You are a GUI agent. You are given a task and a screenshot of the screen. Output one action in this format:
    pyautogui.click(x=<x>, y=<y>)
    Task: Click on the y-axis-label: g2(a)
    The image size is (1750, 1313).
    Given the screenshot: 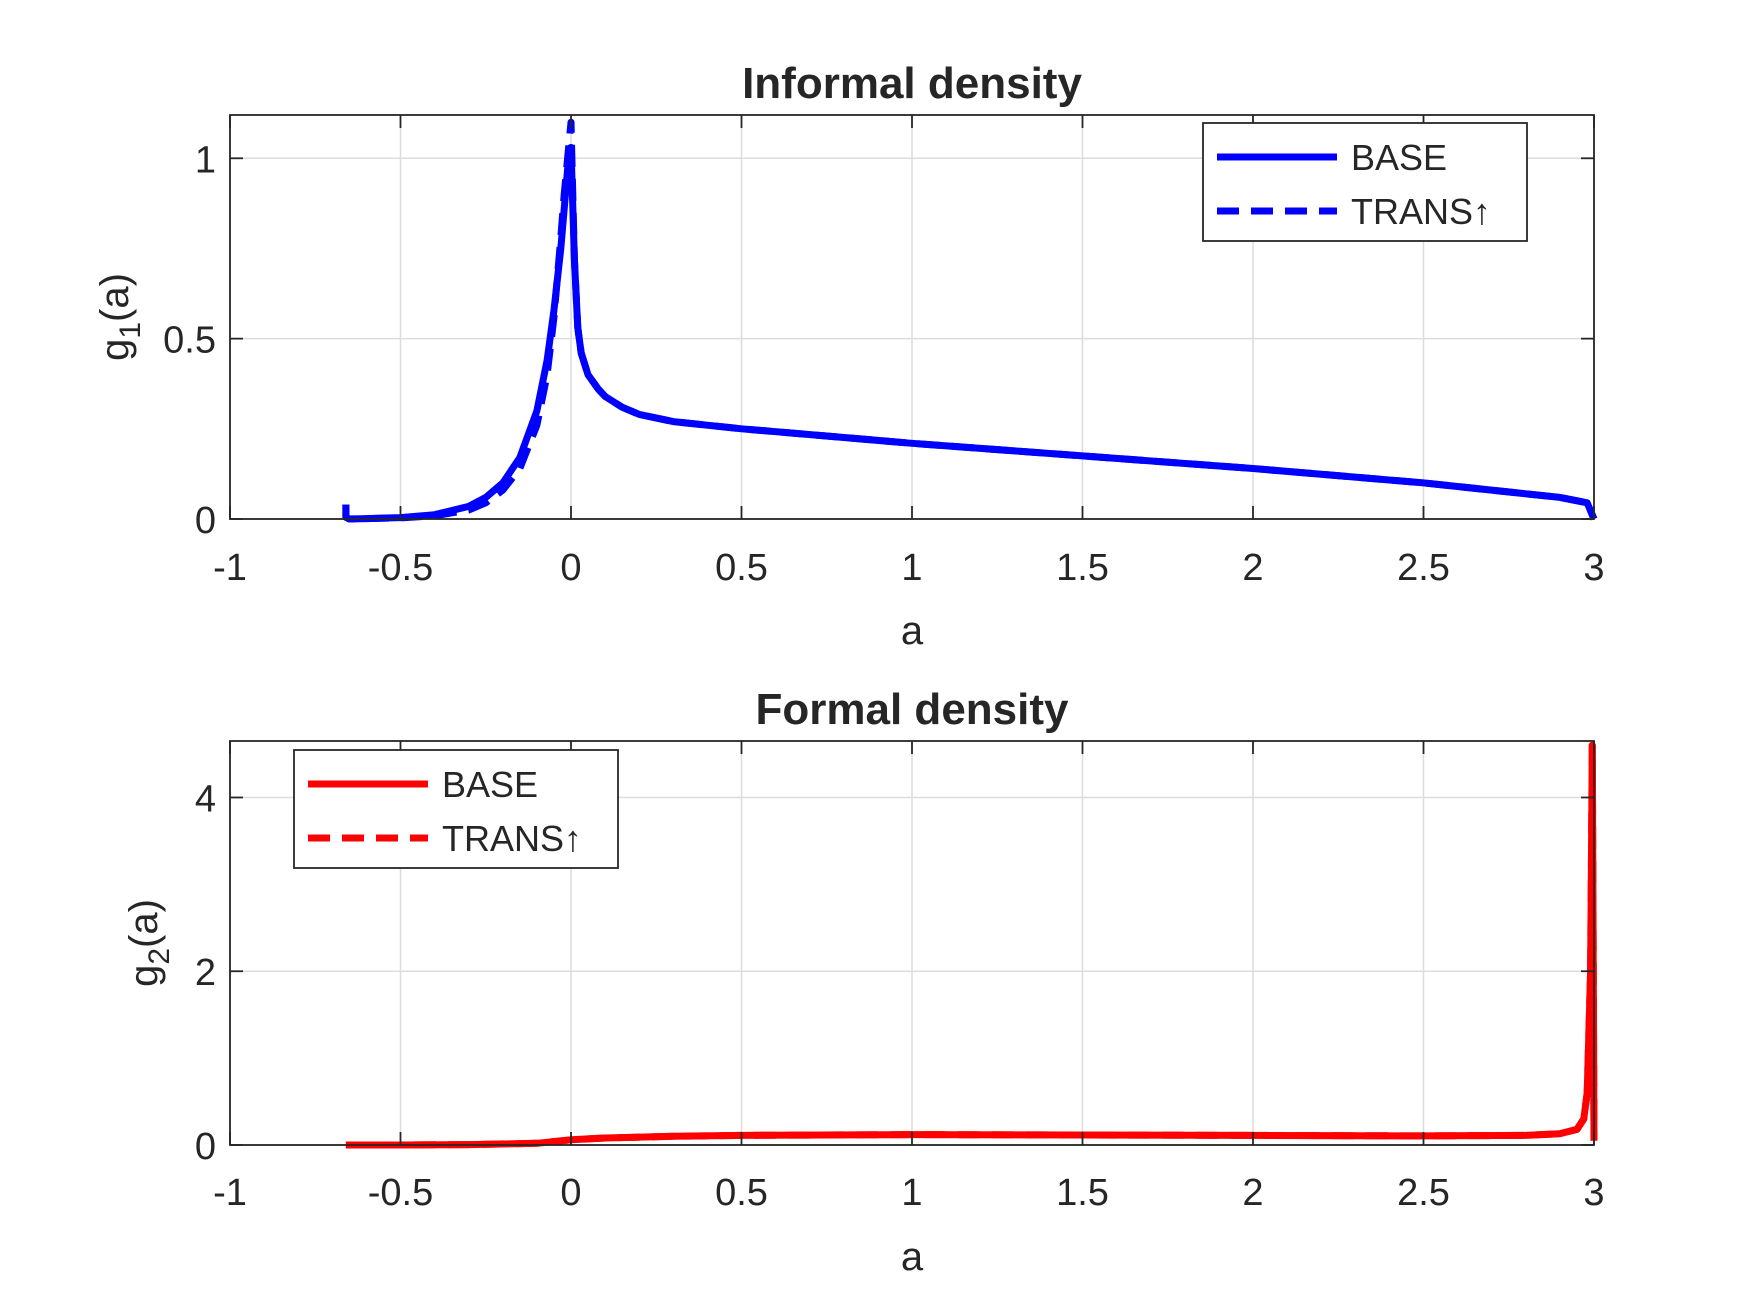 What is the action you would take?
    pyautogui.click(x=149, y=943)
    